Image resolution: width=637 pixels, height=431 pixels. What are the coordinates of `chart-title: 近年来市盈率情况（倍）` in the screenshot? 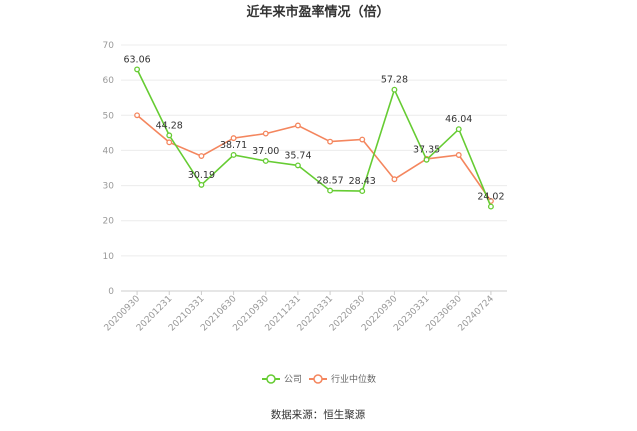 It's located at (317, 12).